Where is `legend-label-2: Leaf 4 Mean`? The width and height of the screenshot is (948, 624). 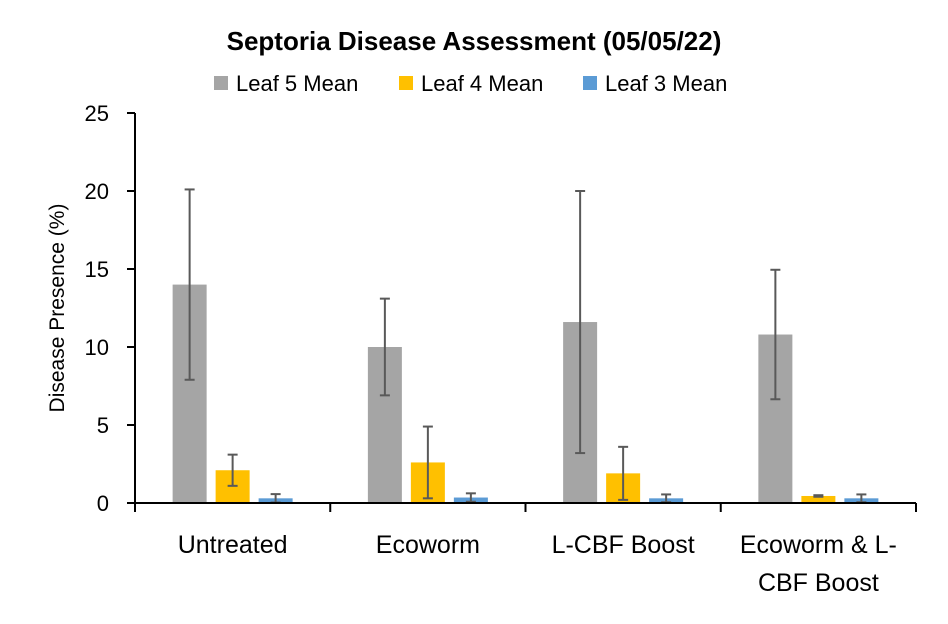 legend-label-2: Leaf 4 Mean is located at coordinates (482, 83).